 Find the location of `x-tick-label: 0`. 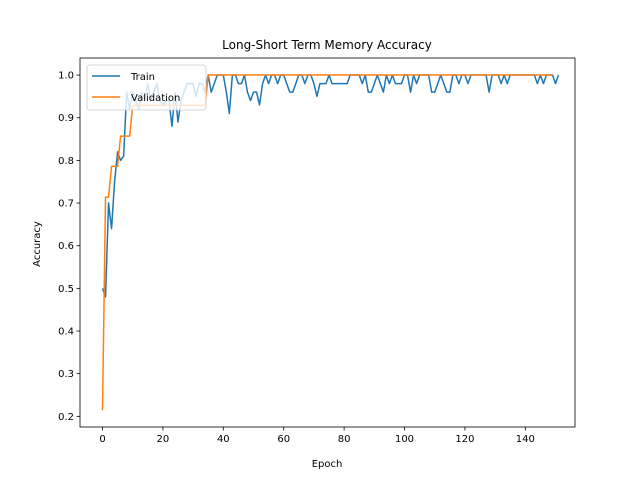

x-tick-label: 0 is located at coordinates (102, 439).